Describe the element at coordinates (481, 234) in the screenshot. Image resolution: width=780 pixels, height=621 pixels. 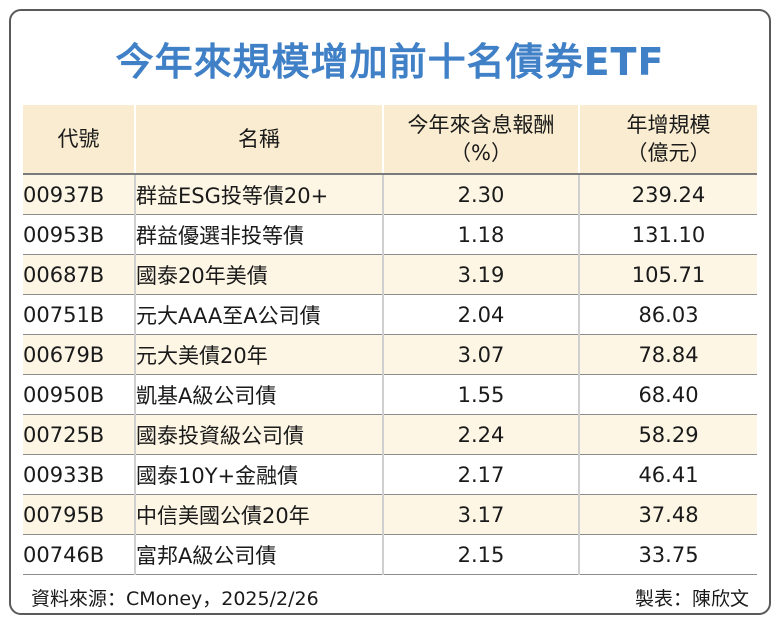
I see `cell-return: 1.18` at that location.